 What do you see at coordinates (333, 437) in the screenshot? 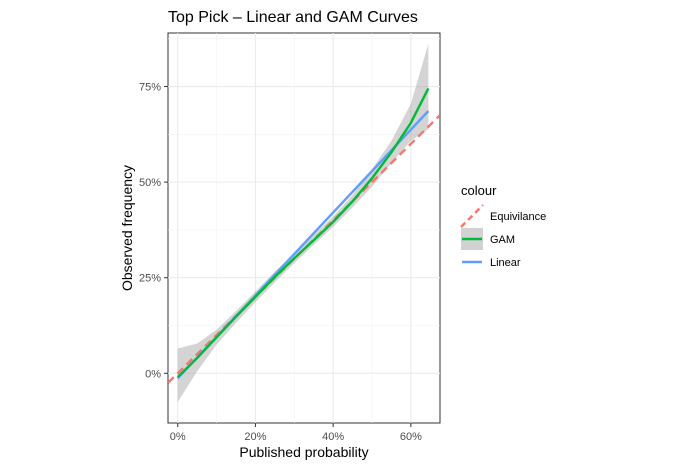
I see `x-tick-label: 40%` at bounding box center [333, 437].